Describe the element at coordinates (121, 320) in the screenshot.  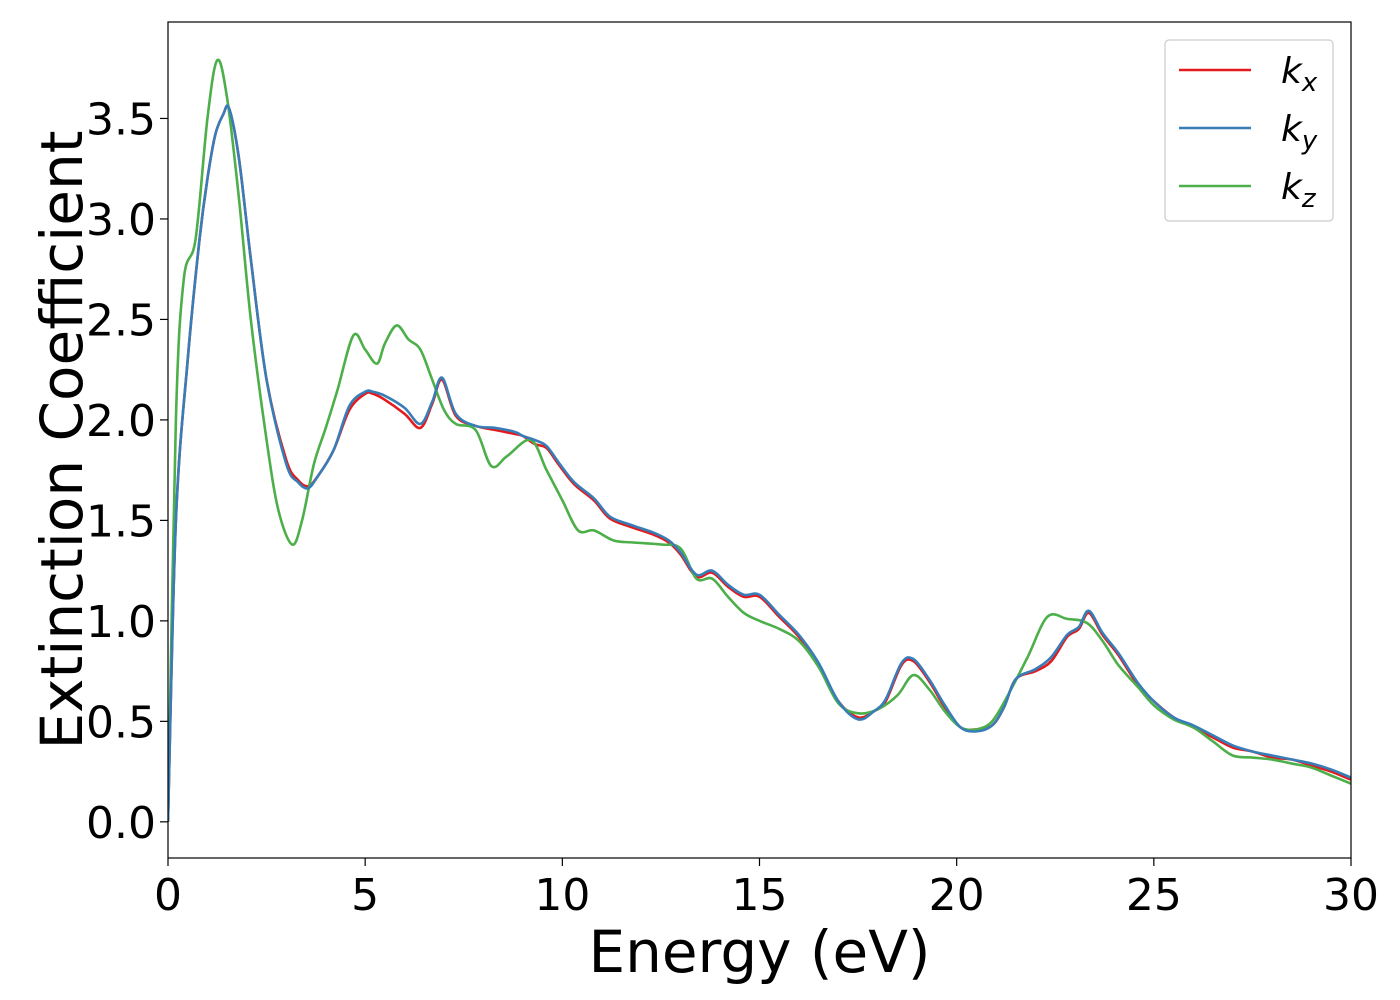
I see `y-tick-label: 2.5` at that location.